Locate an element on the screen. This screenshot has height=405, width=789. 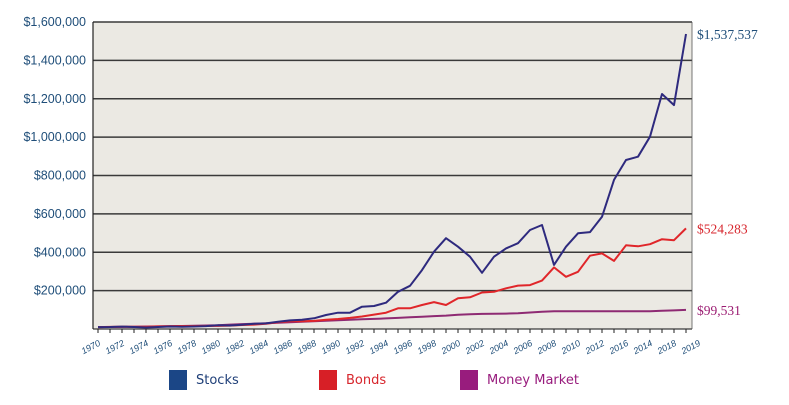
x-tick-label: 2004 is located at coordinates (498, 347).